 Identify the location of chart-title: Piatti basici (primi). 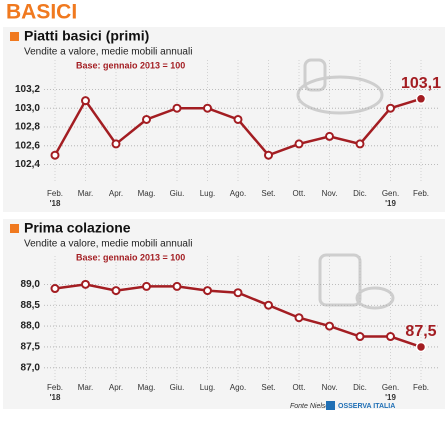
(86, 36).